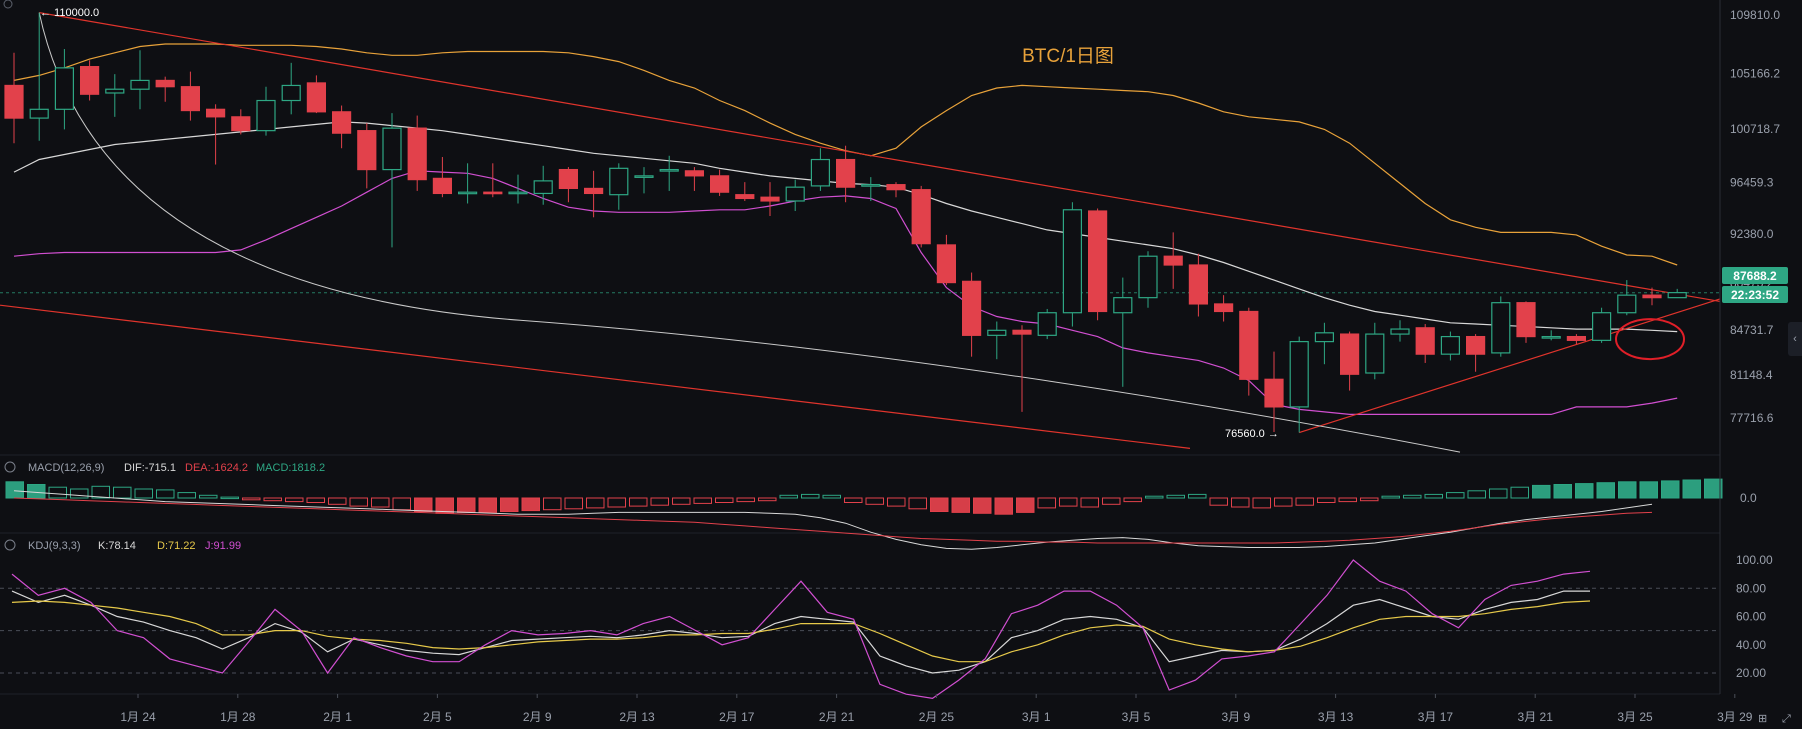 The height and width of the screenshot is (729, 1802). Describe the element at coordinates (864, 514) in the screenshot. I see `macd-panel` at that location.